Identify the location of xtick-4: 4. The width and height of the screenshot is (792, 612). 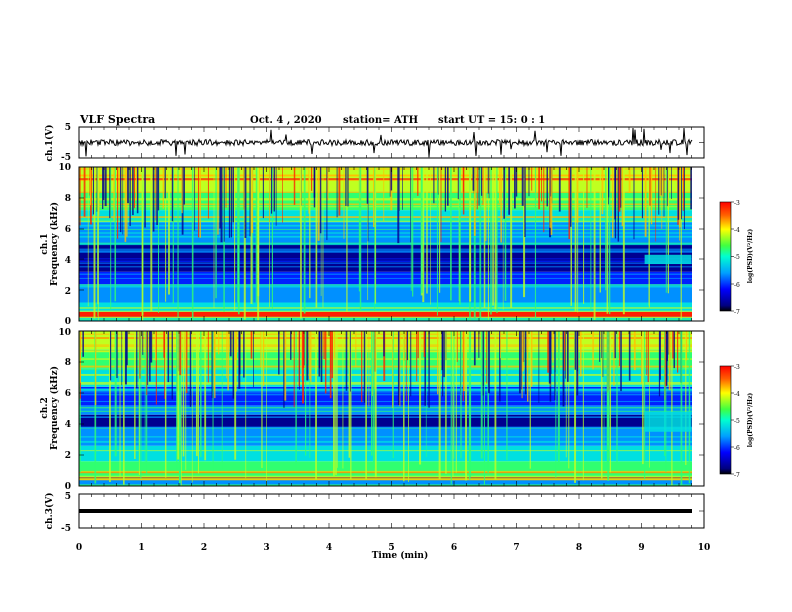
(329, 548).